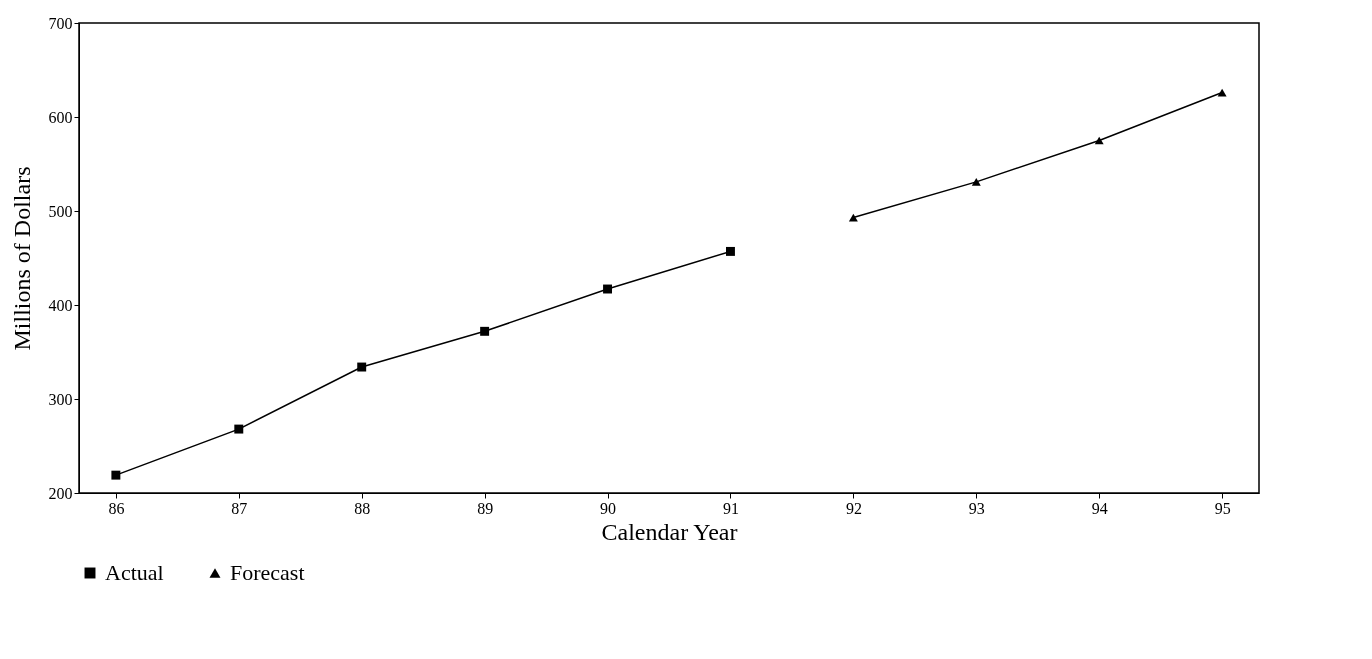  What do you see at coordinates (608, 508) in the screenshot?
I see `x-tick-label: 90` at bounding box center [608, 508].